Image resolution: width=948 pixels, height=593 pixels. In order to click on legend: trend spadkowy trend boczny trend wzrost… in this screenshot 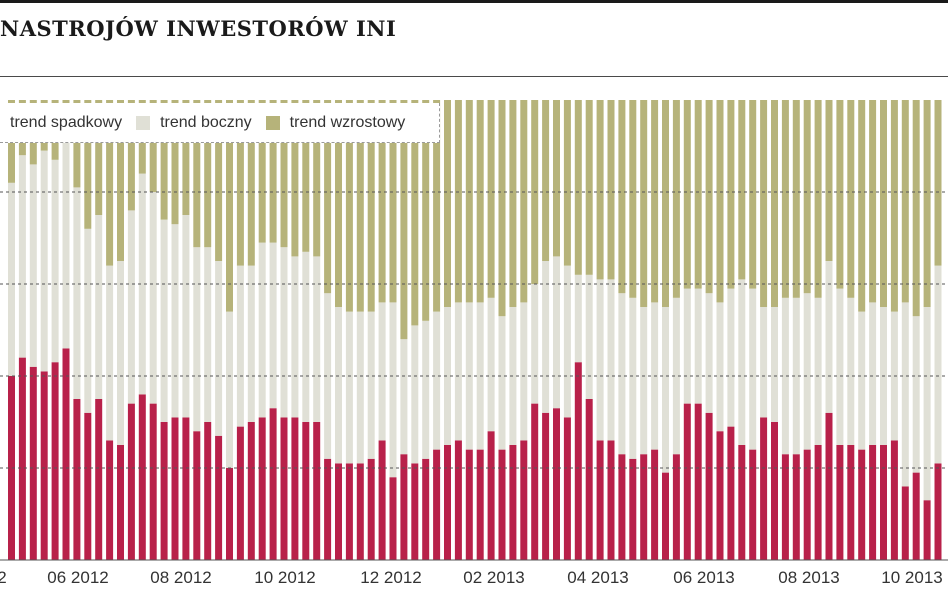, I will do `click(220, 123)`.